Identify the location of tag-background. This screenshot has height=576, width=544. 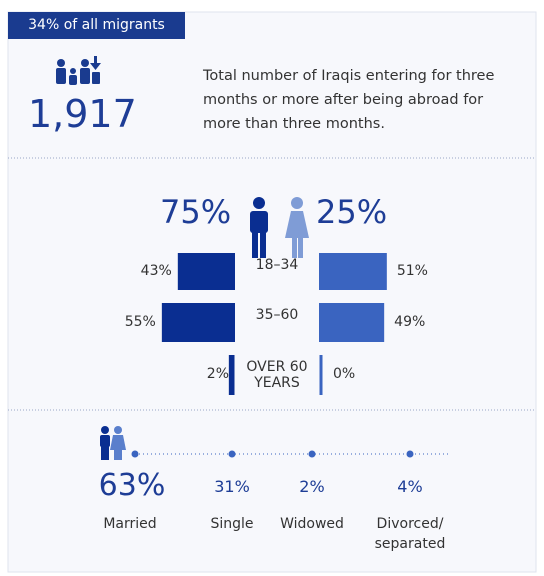
(96, 25).